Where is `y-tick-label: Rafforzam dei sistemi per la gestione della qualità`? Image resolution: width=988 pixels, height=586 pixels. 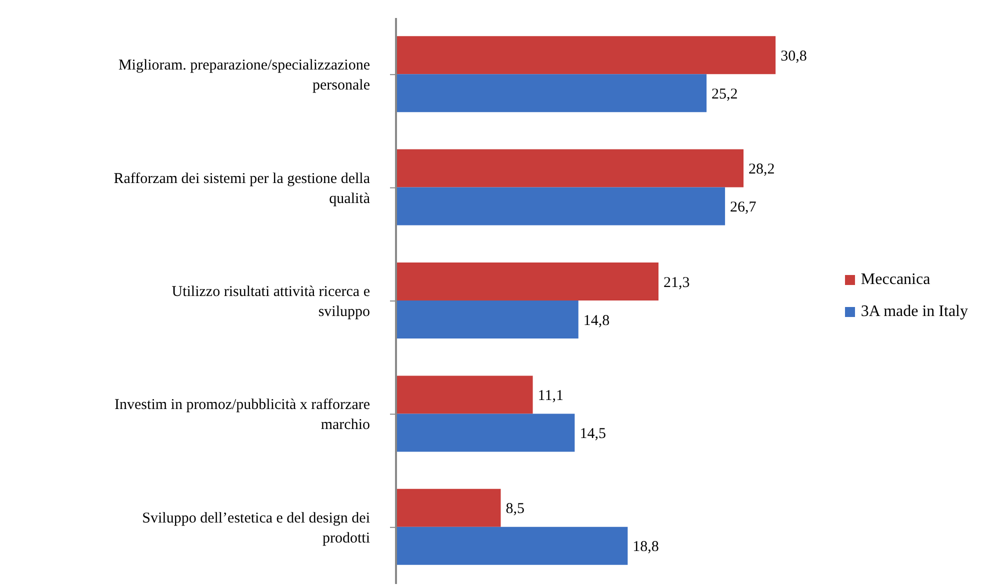 y-tick-label: Rafforzam dei sistemi per la gestione della qualità is located at coordinates (242, 188).